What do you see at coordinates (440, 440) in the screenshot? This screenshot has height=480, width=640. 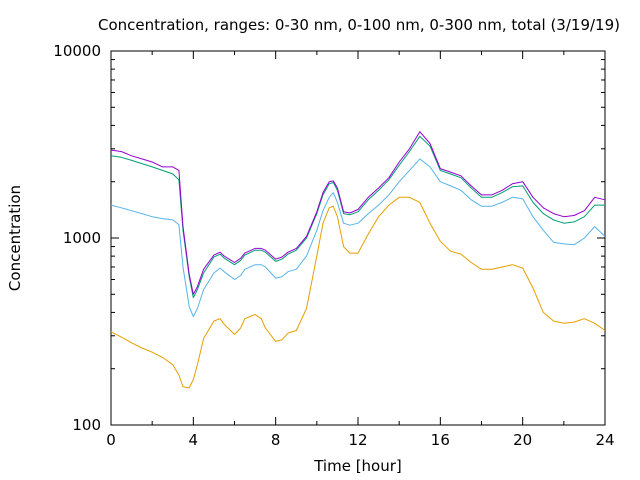 I see `x-tick-label: 16` at bounding box center [440, 440].